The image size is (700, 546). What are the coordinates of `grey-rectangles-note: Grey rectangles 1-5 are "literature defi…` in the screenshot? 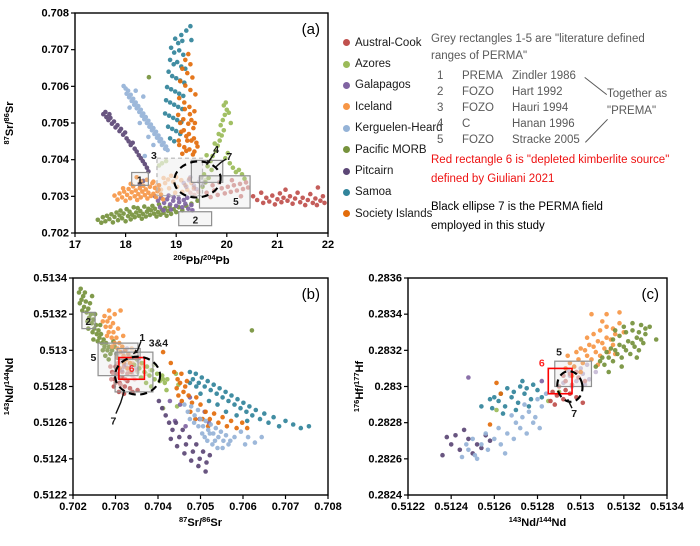 It's located at (565, 48).